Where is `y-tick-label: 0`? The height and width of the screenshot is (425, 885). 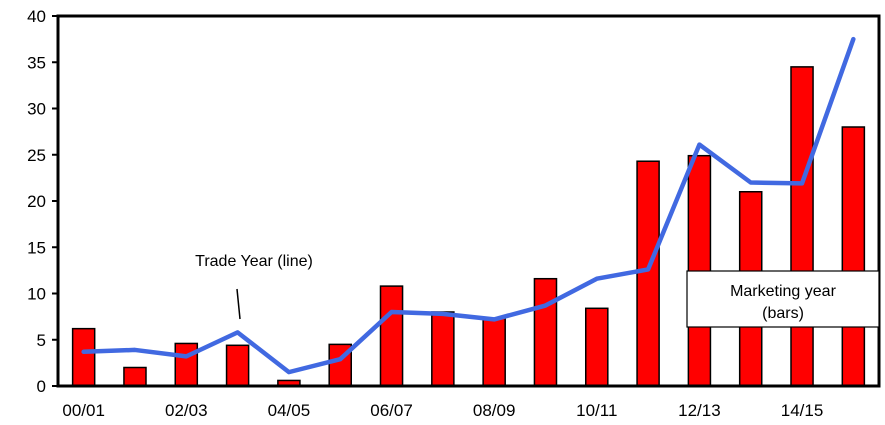
y-tick-label: 0 is located at coordinates (41, 386).